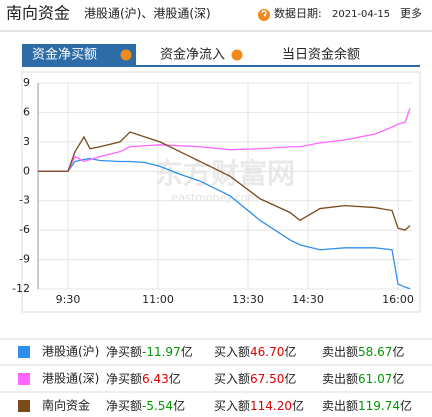 This screenshot has width=432, height=417. What do you see at coordinates (21, 288) in the screenshot?
I see `y-tick-label: -12` at bounding box center [21, 288].